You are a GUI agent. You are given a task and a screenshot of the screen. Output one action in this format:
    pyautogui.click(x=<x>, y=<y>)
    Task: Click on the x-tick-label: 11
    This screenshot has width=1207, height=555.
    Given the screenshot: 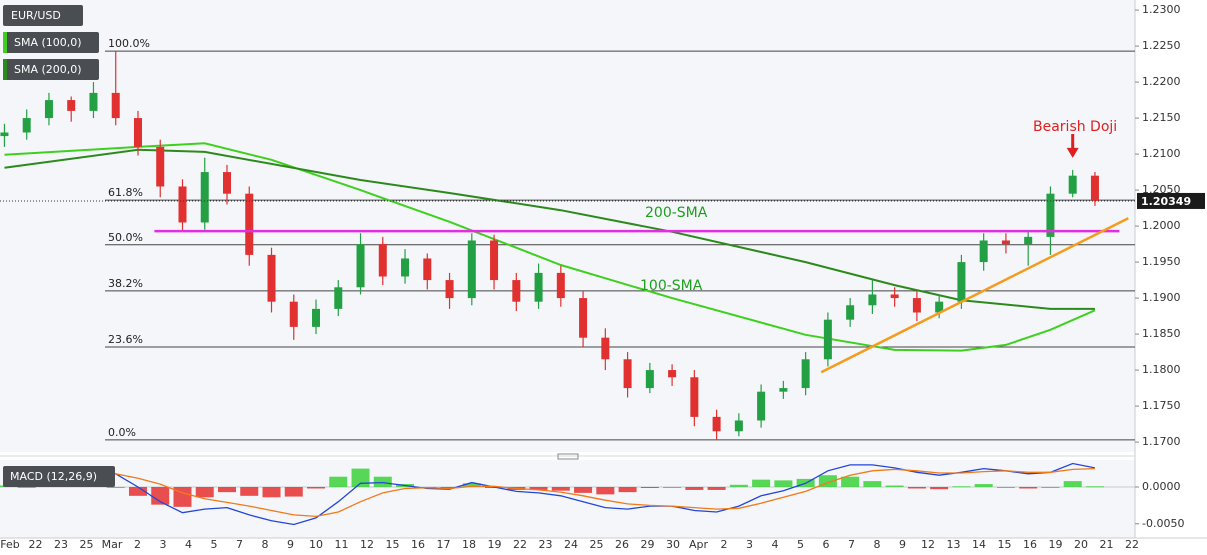 What is the action you would take?
    pyautogui.click(x=342, y=544)
    